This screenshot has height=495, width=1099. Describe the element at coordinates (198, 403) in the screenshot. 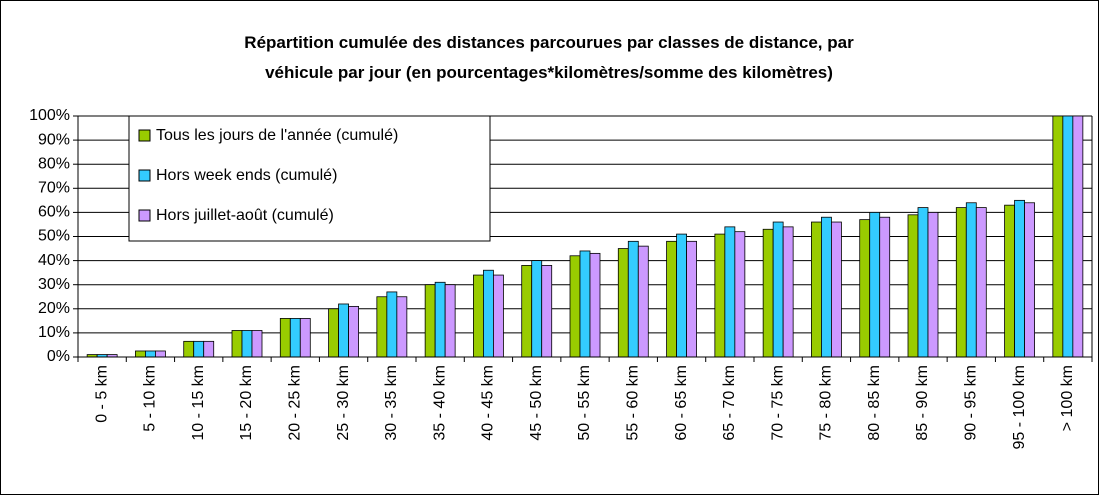

I see `x-tick-label: 10 - 15 km` at that location.